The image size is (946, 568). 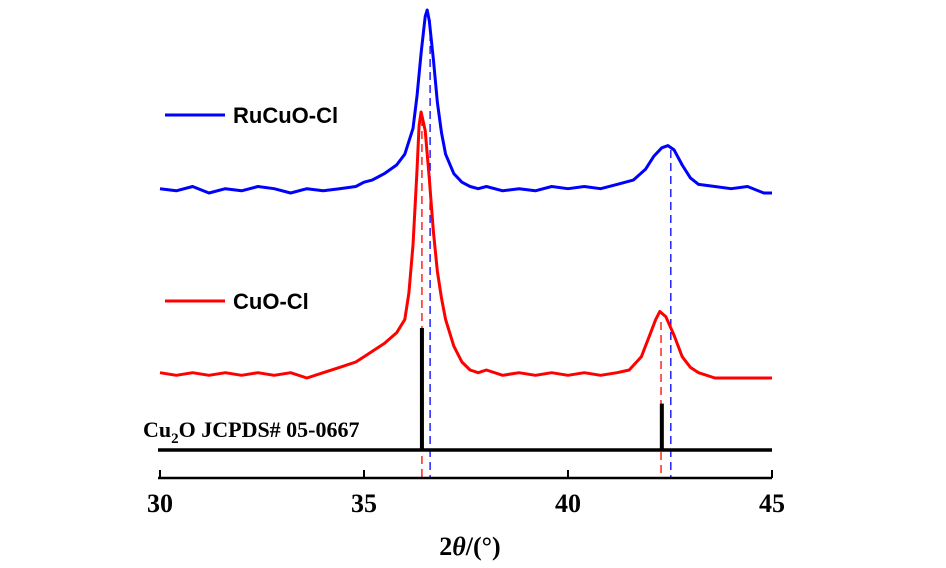 I want to click on x-tick-label: 35, so click(x=364, y=503).